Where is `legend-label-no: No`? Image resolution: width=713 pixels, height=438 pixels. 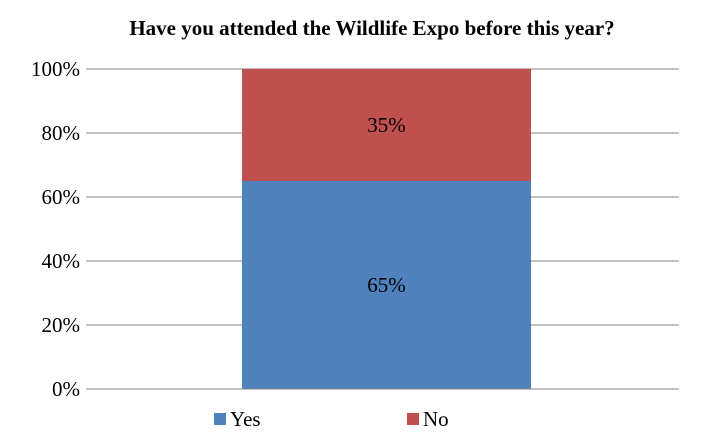
legend-label-no: No is located at coordinates (436, 419).